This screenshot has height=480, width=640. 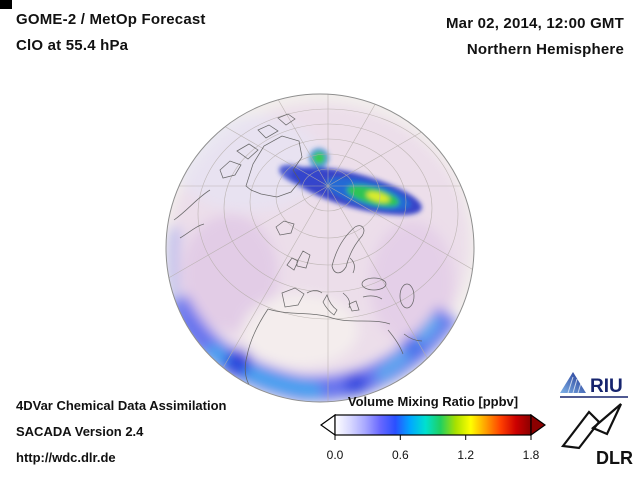 I want to click on colorbar-right-arrow, so click(x=538, y=425).